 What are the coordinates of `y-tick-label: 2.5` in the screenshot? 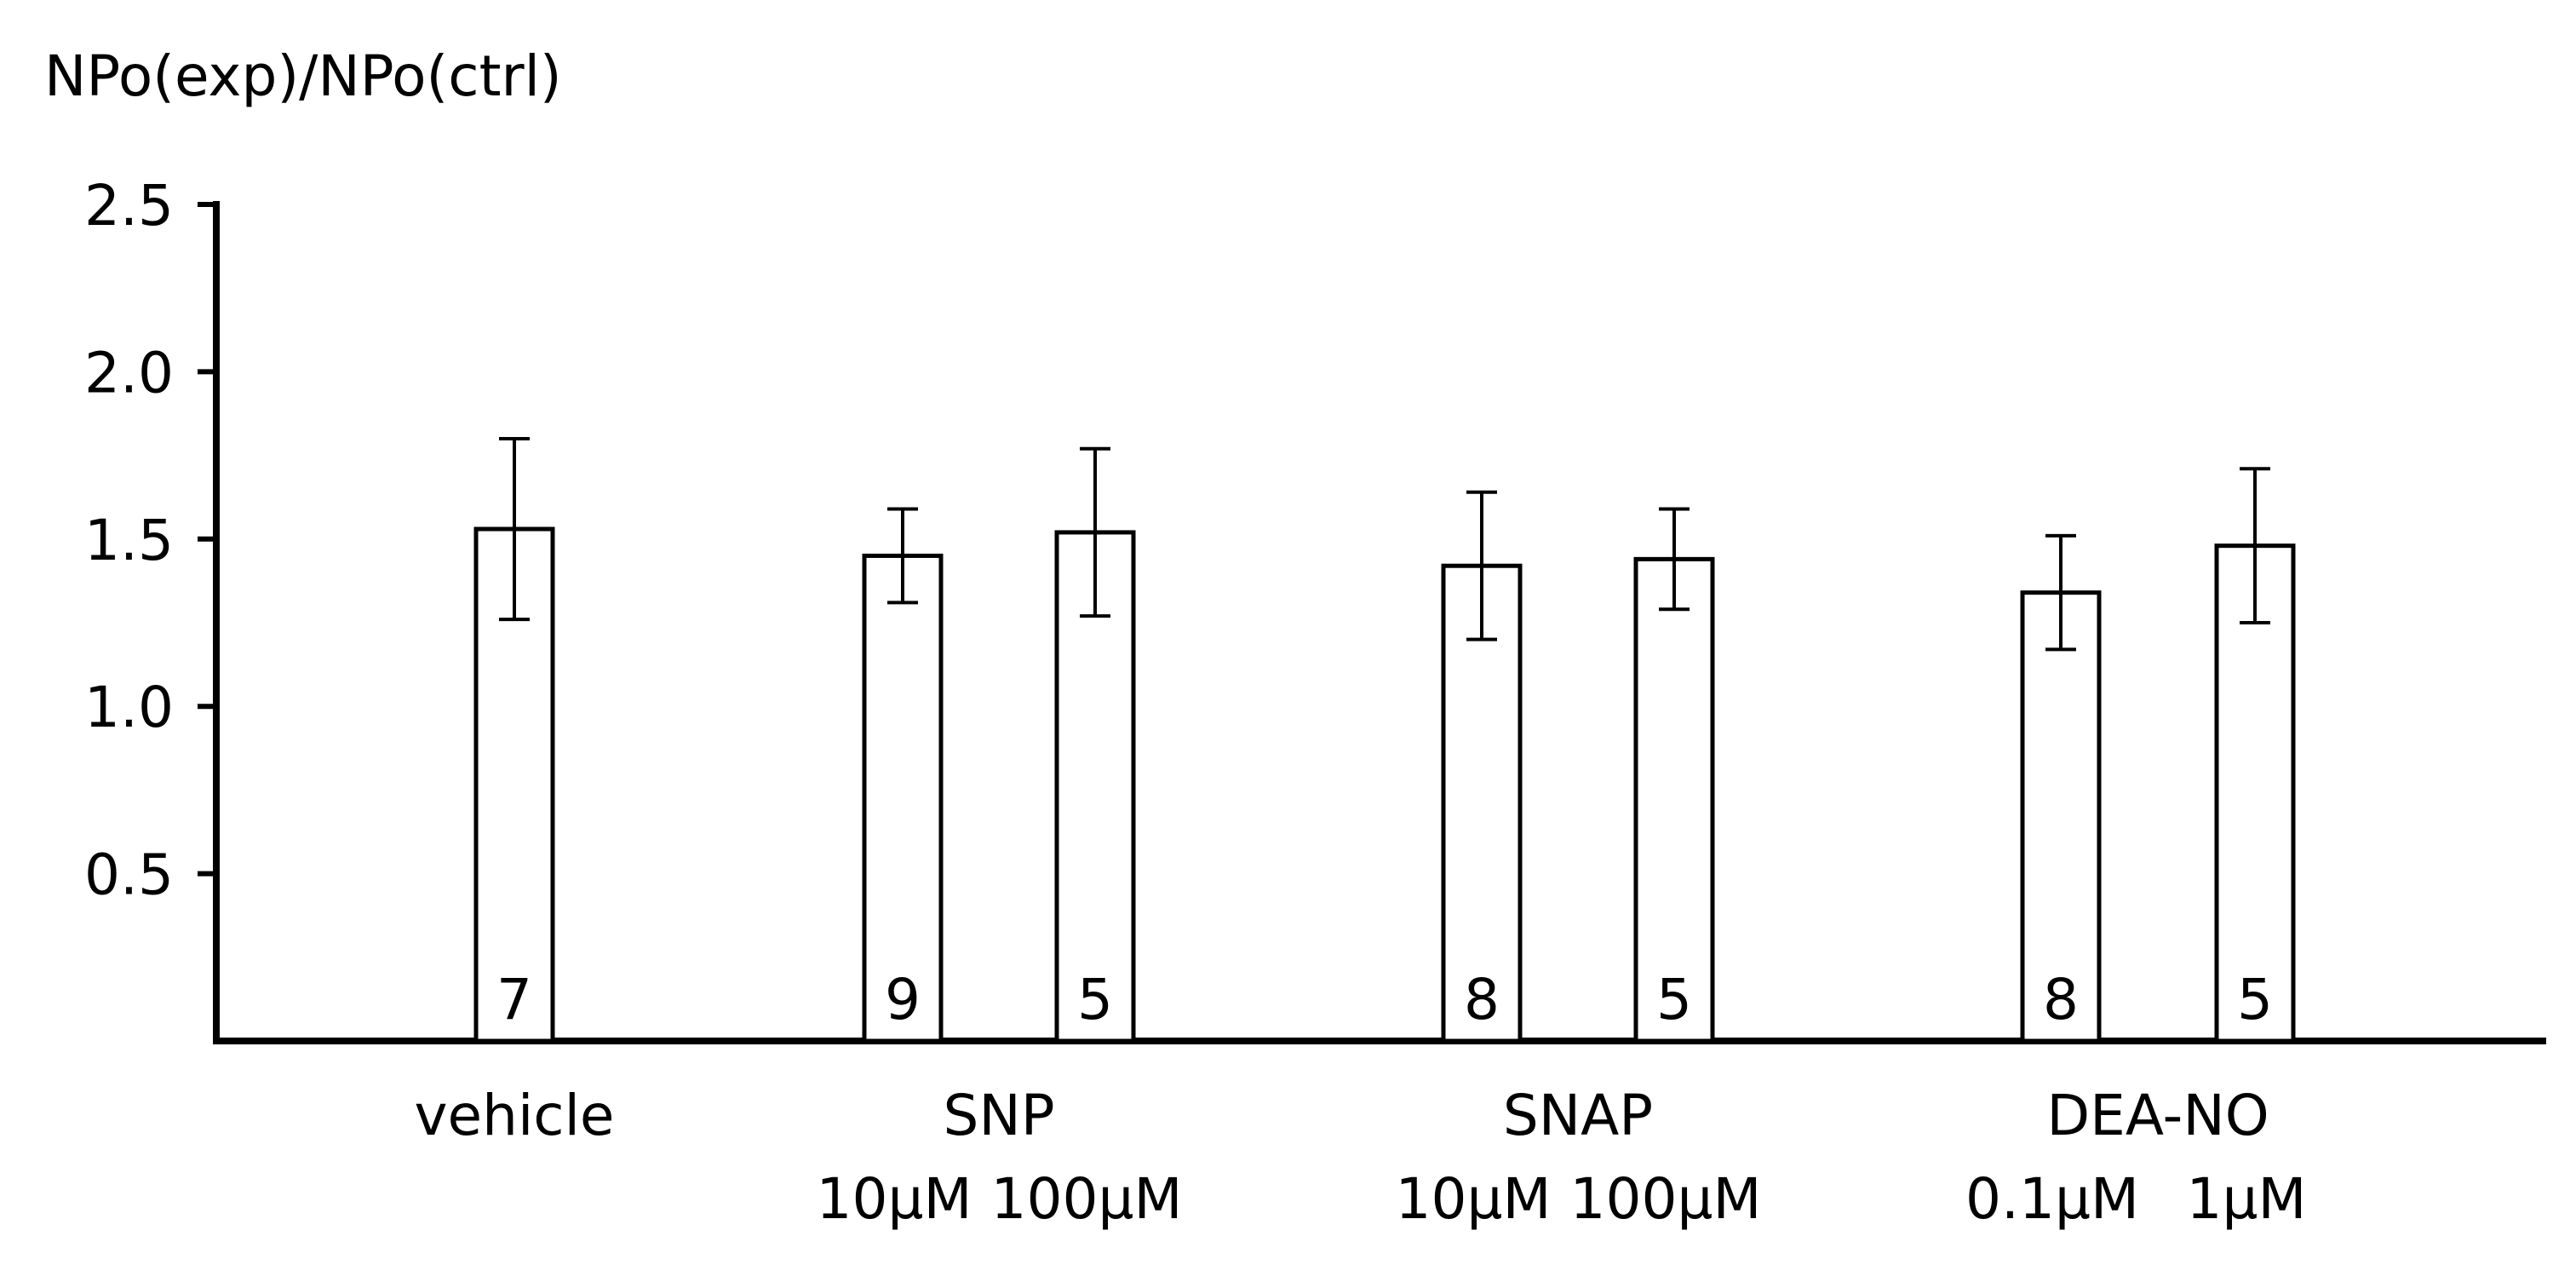 It's located at (129, 206).